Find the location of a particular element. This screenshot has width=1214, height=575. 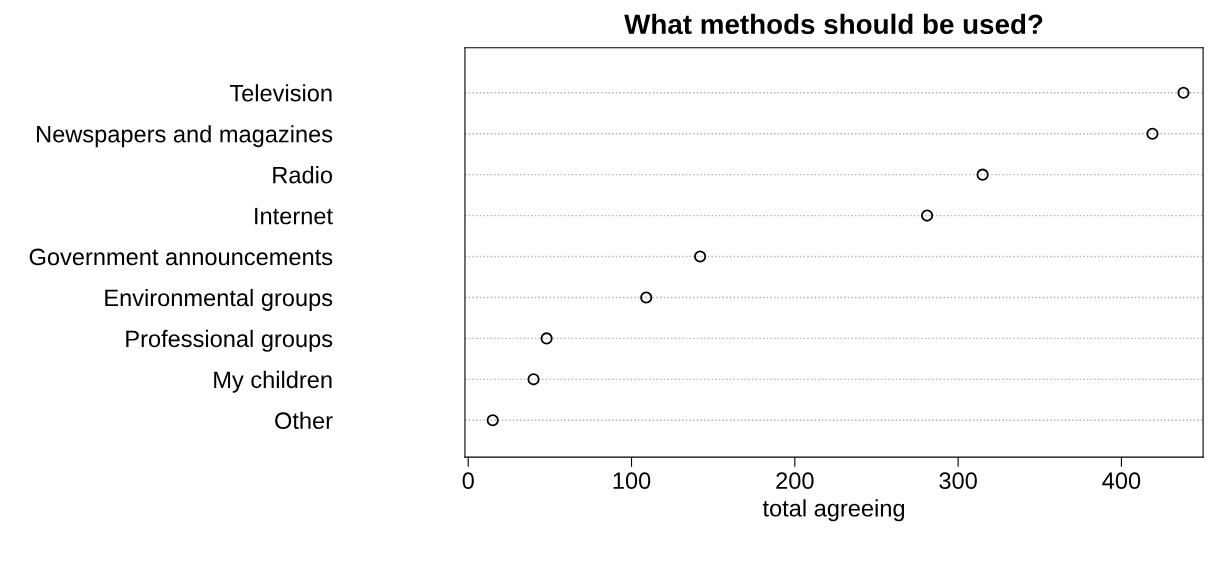

chart-title: What methods should be used? is located at coordinates (833, 24).